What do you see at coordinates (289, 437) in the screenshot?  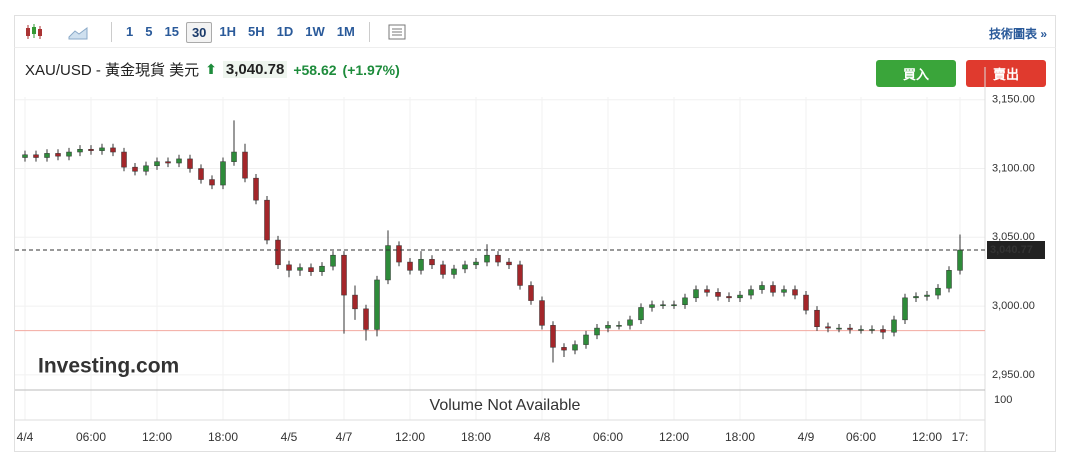 I see `x-tick-label: 4/5` at bounding box center [289, 437].